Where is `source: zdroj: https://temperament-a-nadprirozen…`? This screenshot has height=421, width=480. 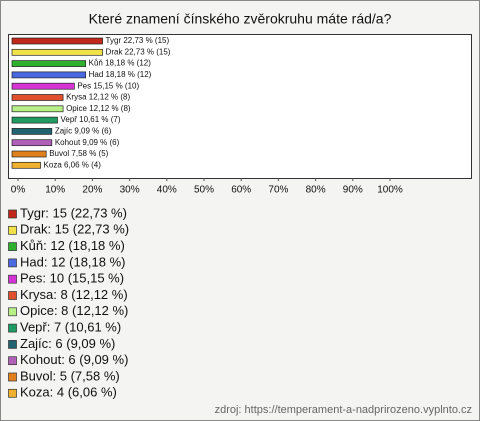
source: zdroj: https://temperament-a-nadprirozen… is located at coordinates (343, 410).